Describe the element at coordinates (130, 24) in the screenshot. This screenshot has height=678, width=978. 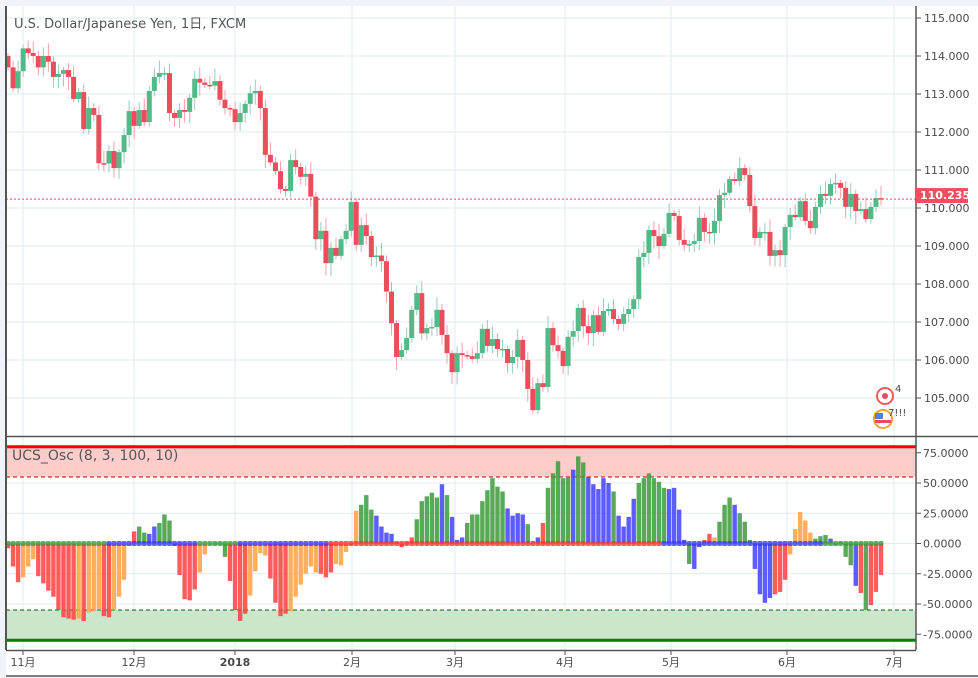
I see `chart-title: U.S. Dollar/Japanese Yen, 1日, FXCM` at that location.